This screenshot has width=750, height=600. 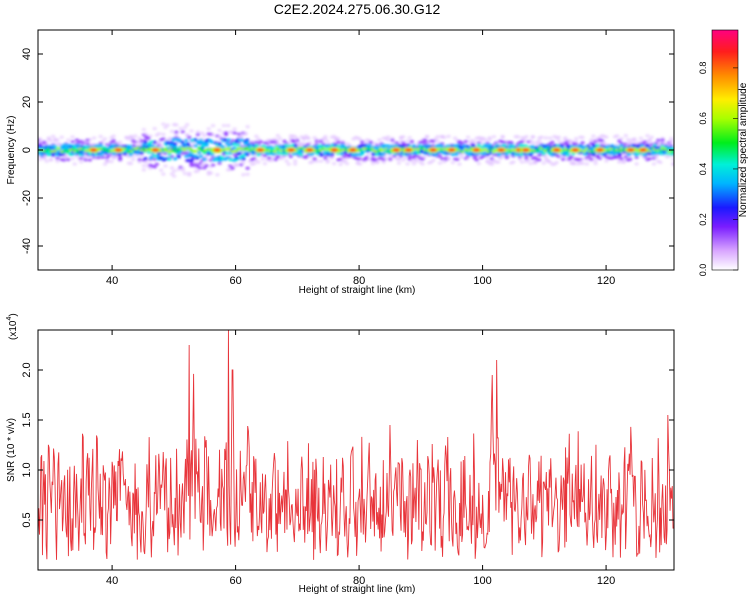 What do you see at coordinates (27, 150) in the screenshot?
I see `spectrogram-ytick-label: 0` at bounding box center [27, 150].